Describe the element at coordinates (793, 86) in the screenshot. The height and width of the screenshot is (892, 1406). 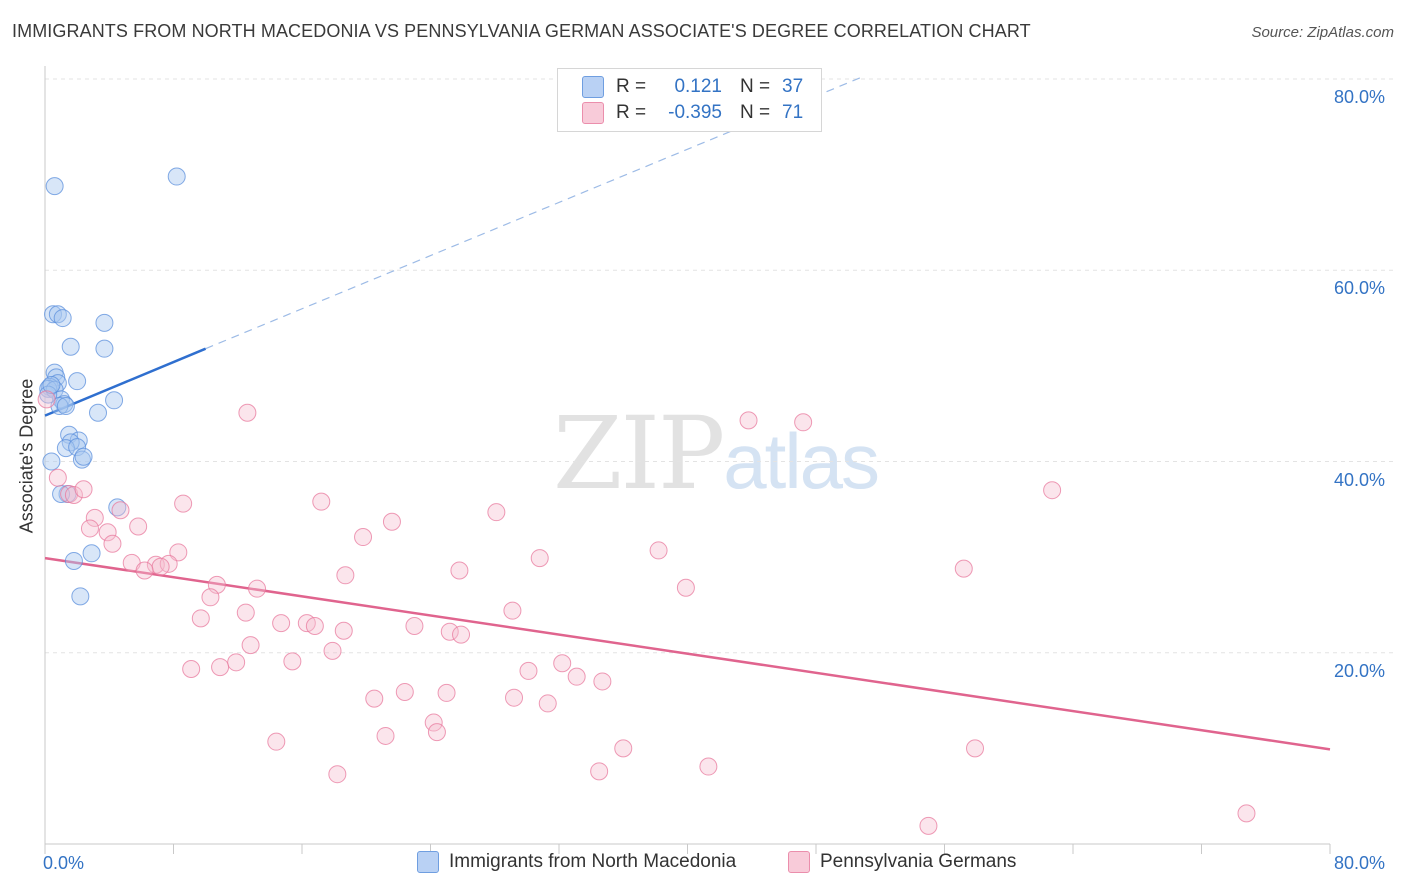
I see `legend-n-value: 37` at that location.